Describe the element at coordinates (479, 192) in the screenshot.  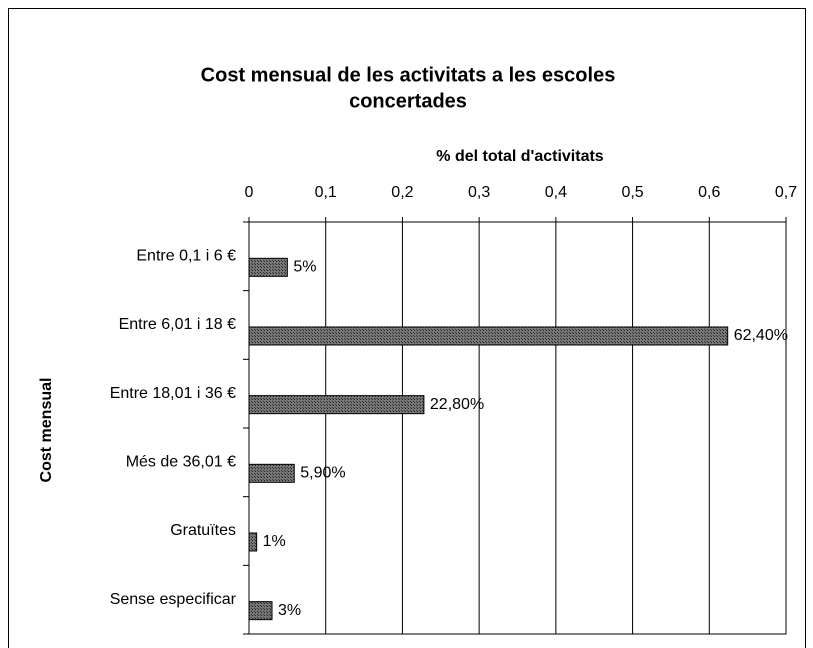
I see `x-tick-label: 0,3` at that location.